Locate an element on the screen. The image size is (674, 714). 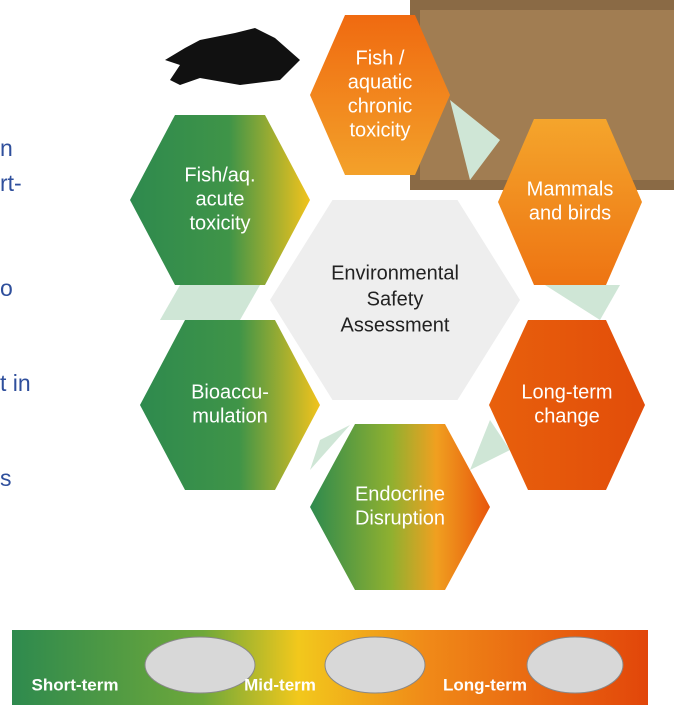
hex-label: acute is located at coordinates (220, 199).